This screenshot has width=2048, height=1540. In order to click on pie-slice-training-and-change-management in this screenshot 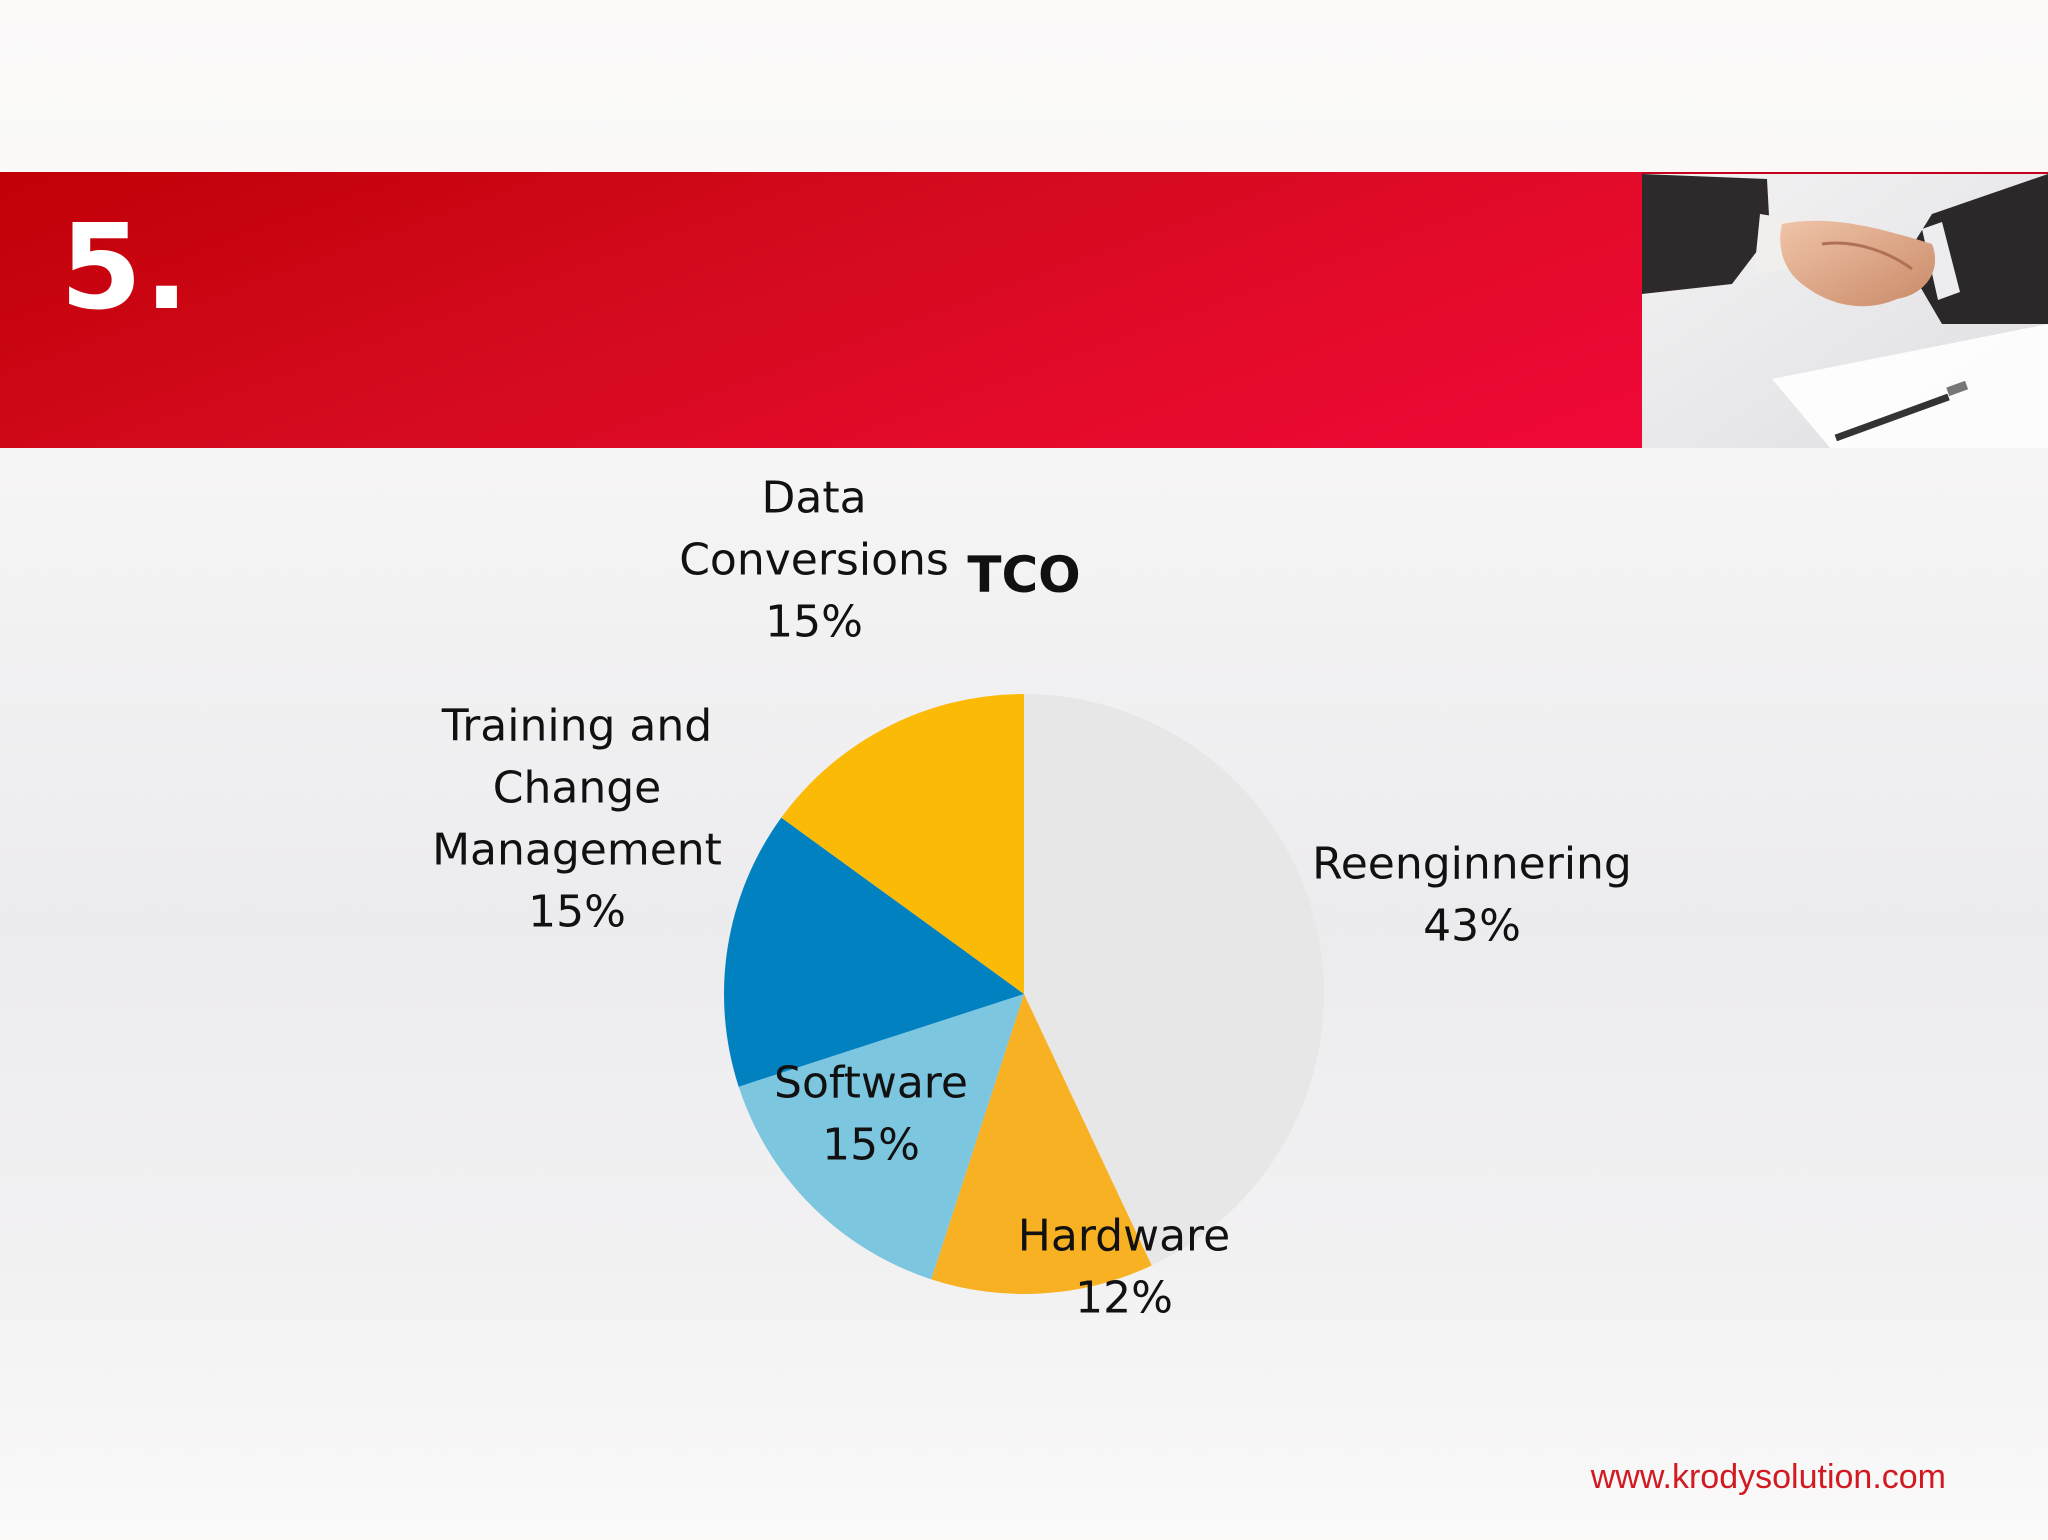, I will do `click(873, 952)`.